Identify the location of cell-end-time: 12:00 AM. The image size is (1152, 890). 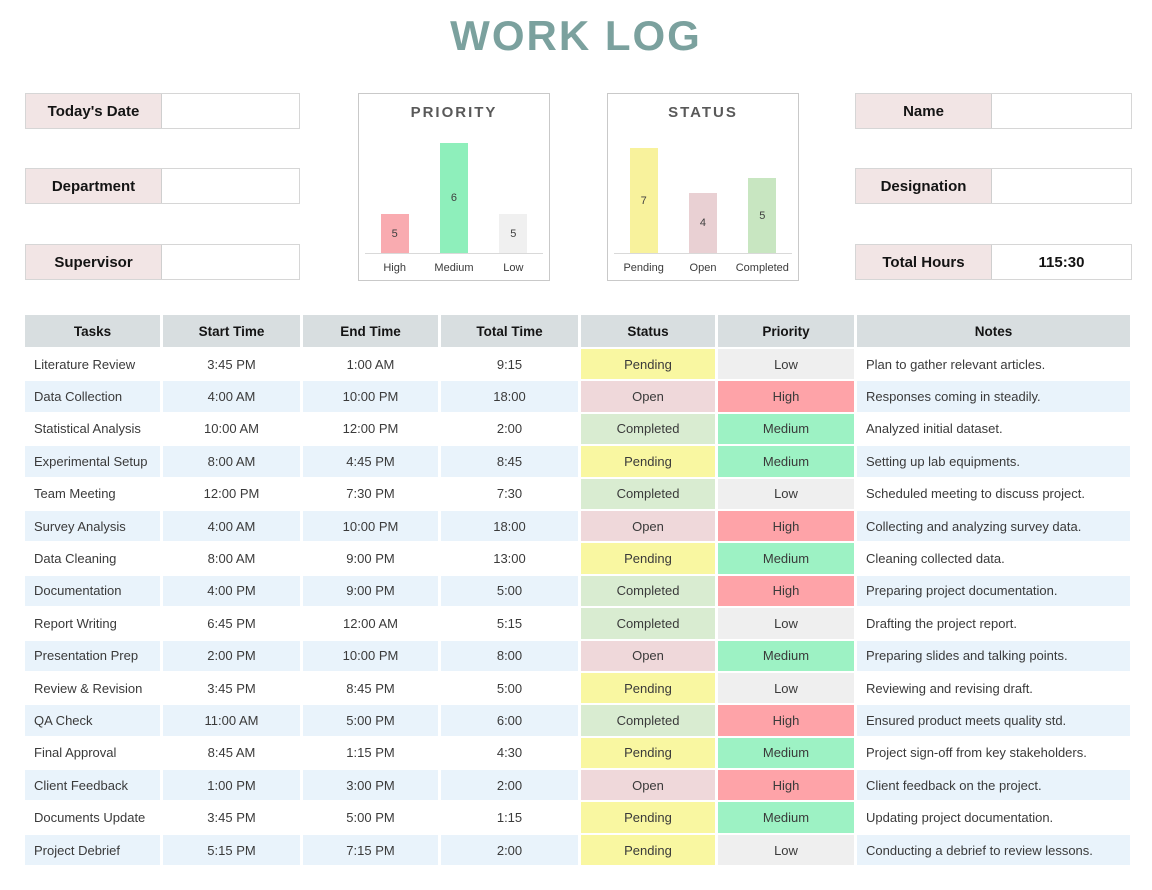
(370, 623).